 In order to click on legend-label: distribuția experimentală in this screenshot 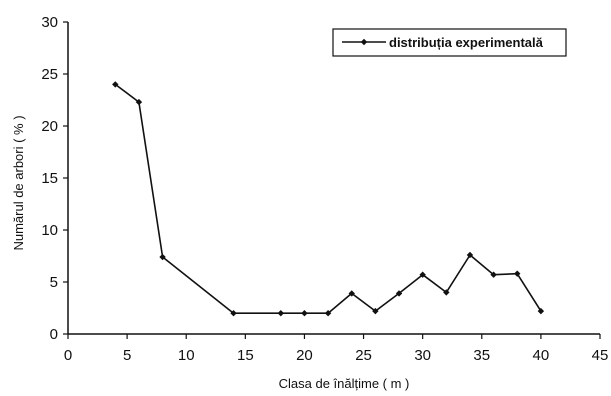, I will do `click(466, 42)`.